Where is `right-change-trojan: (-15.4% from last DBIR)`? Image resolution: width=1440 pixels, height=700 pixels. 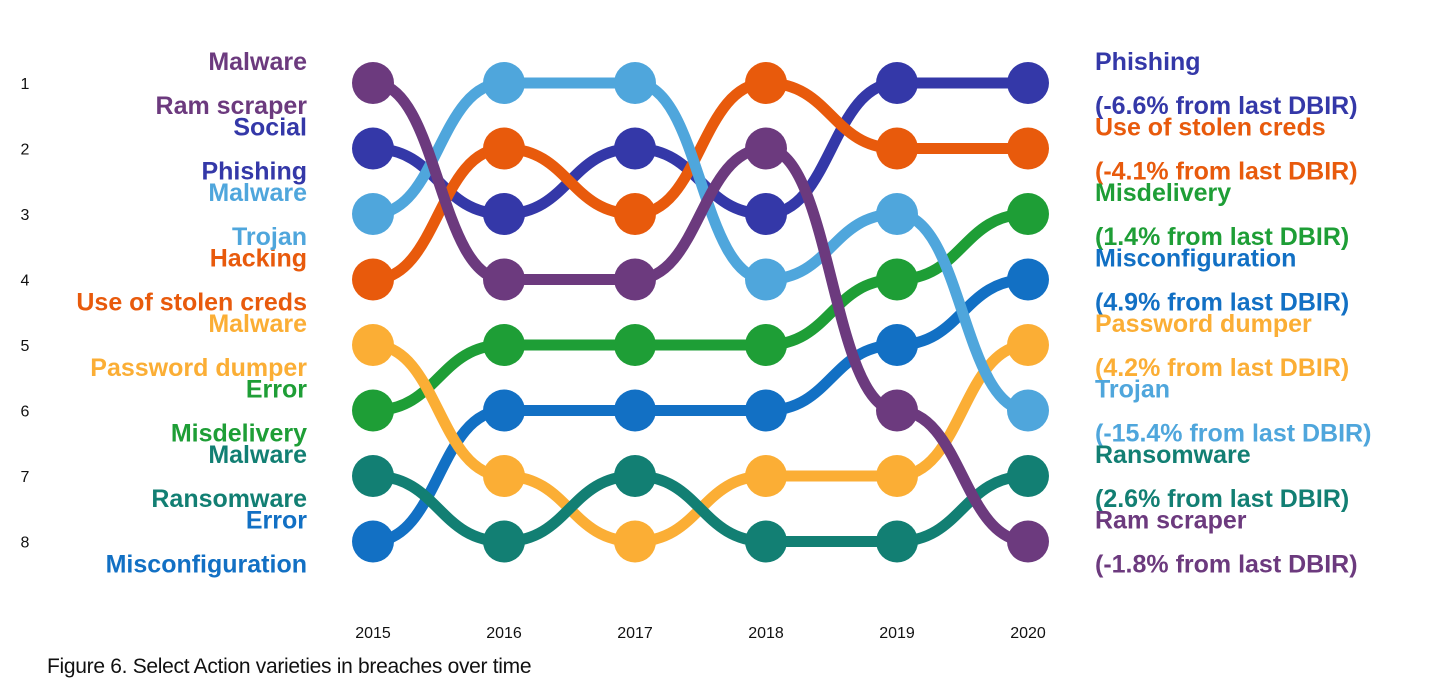 right-change-trojan: (-15.4% from last DBIR) is located at coordinates (1233, 434).